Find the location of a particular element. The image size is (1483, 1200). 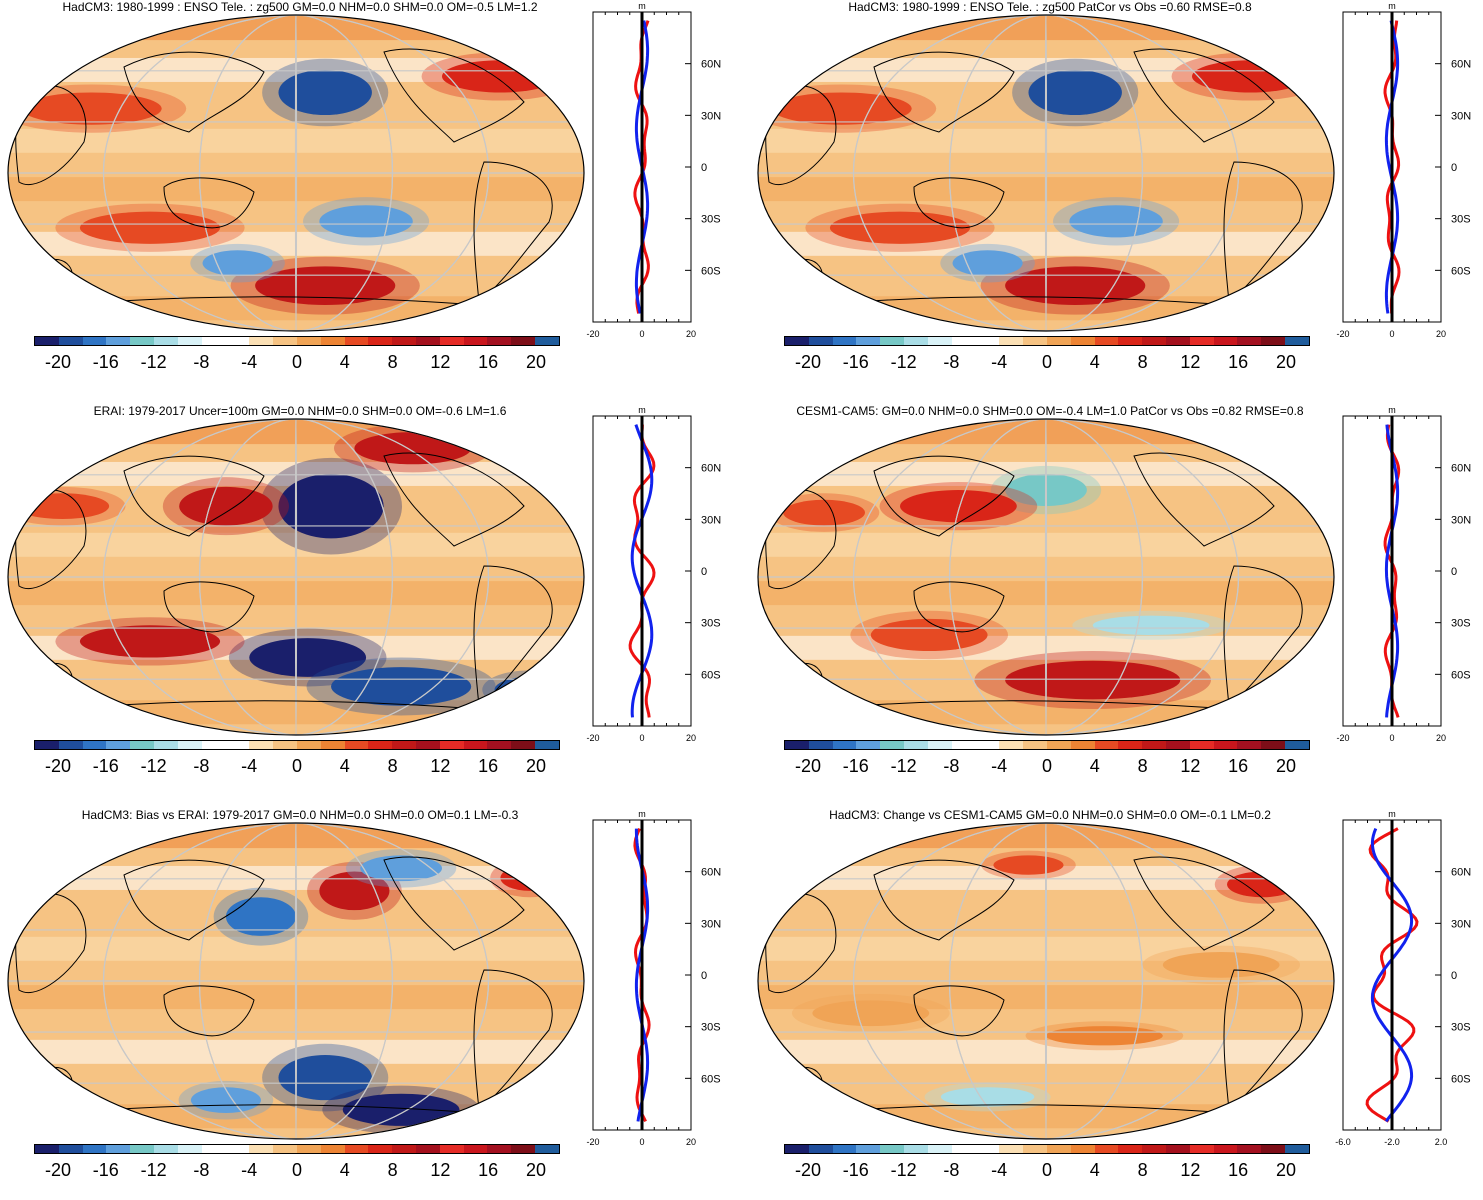

map-frame is located at coordinates (1046, 577).